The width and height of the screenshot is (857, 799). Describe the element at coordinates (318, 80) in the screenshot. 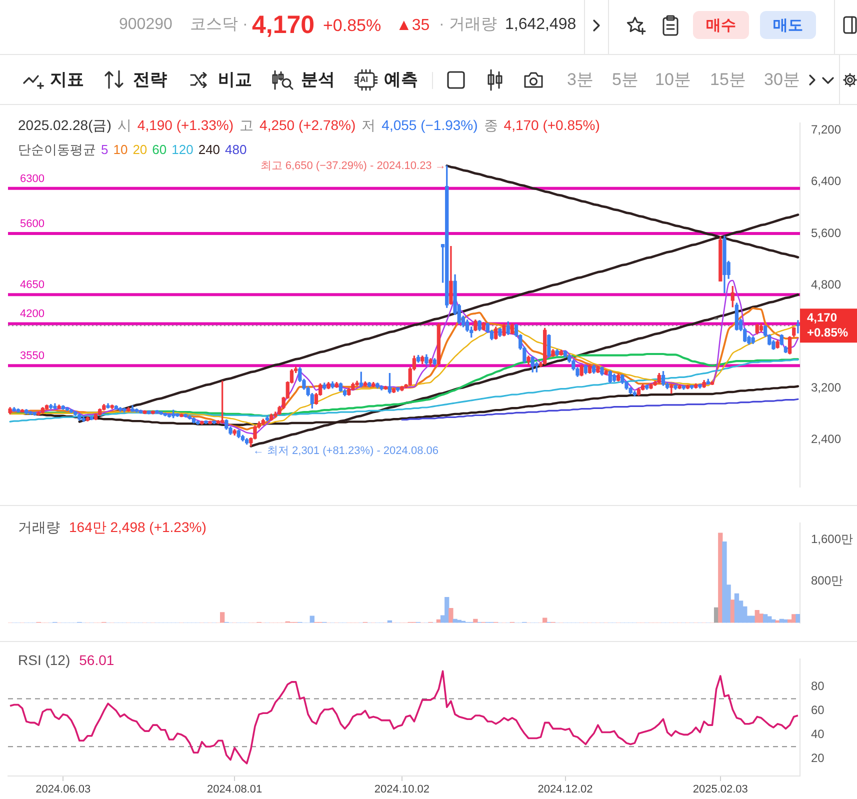

I see `text: 분석` at that location.